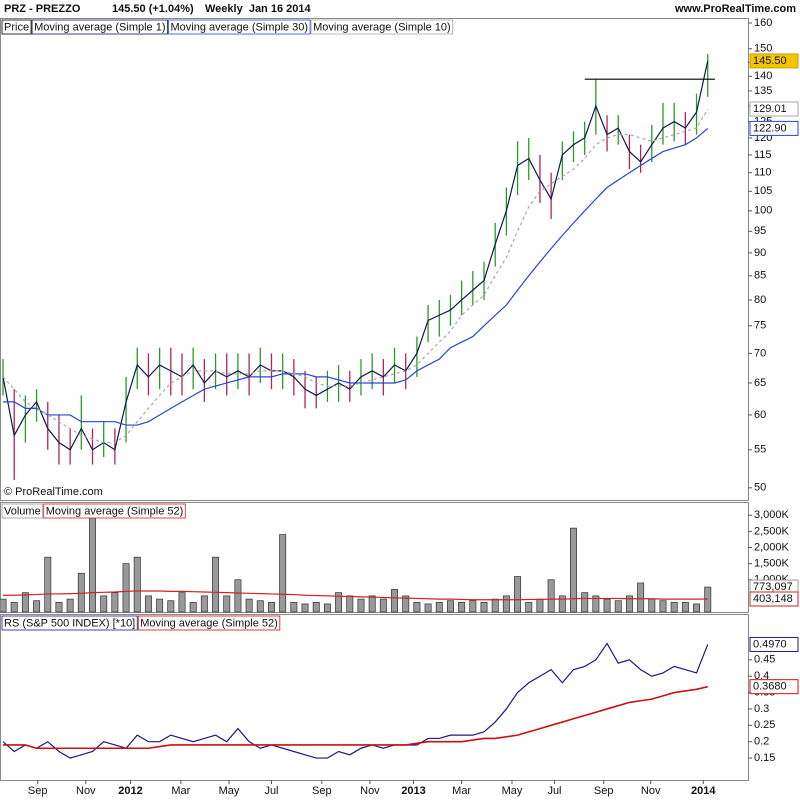  Describe the element at coordinates (86, 791) in the screenshot. I see `x-tick-label: Nov` at that location.